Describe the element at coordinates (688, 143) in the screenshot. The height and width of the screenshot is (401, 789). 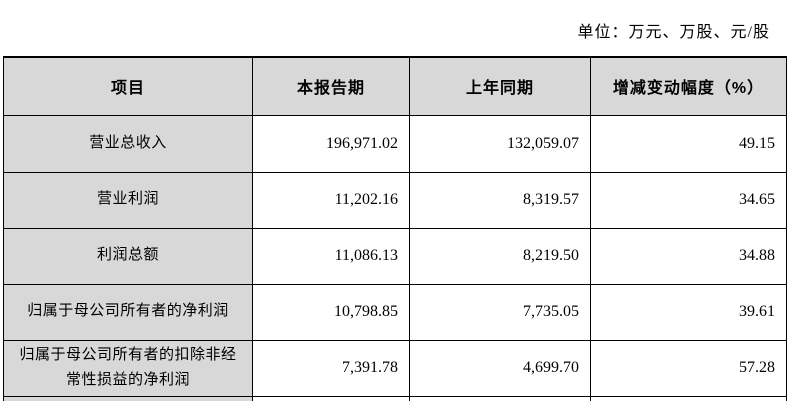
I see `row-change-value: 49.15` at that location.